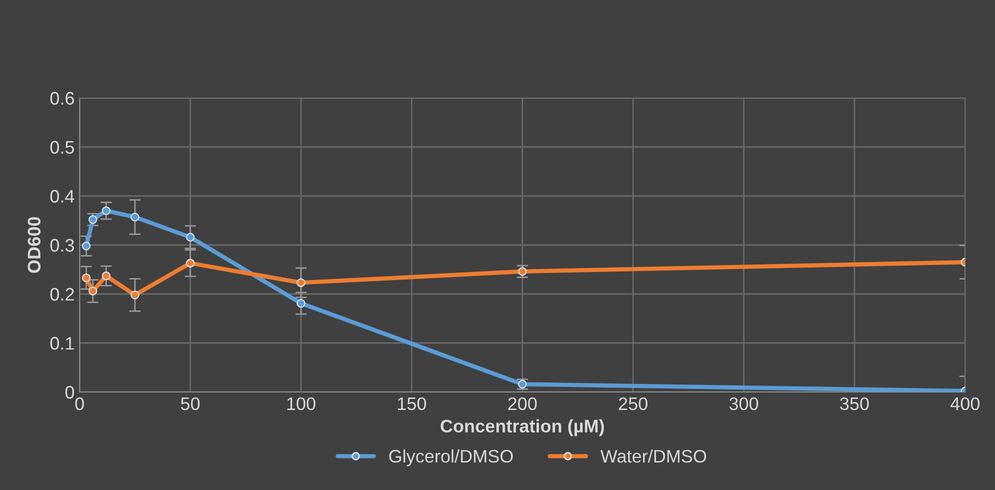  What do you see at coordinates (633, 403) in the screenshot?
I see `x-tick-label: 250` at bounding box center [633, 403].